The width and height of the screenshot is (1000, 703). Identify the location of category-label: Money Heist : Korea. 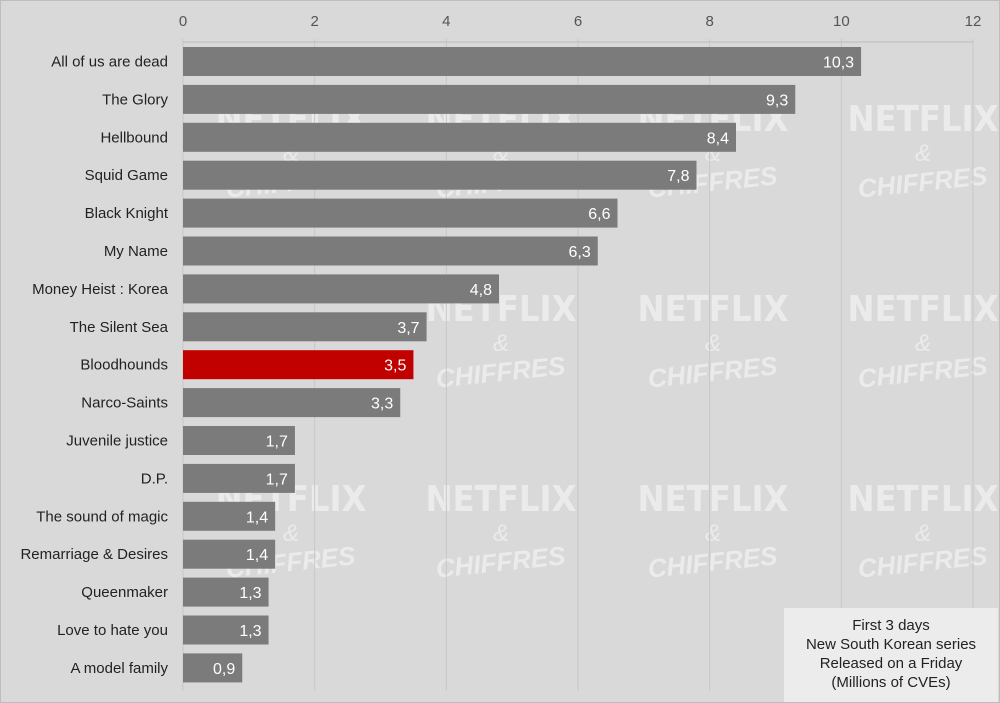
(100, 289).